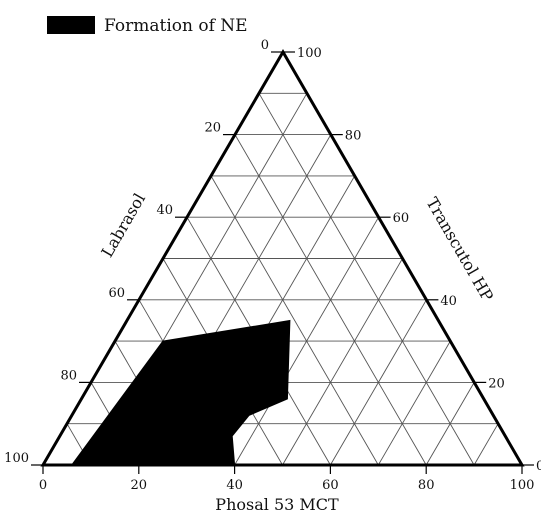 Image resolution: width=541 pixels, height=517 pixels. What do you see at coordinates (71, 25) in the screenshot?
I see `legend-swatch` at bounding box center [71, 25].